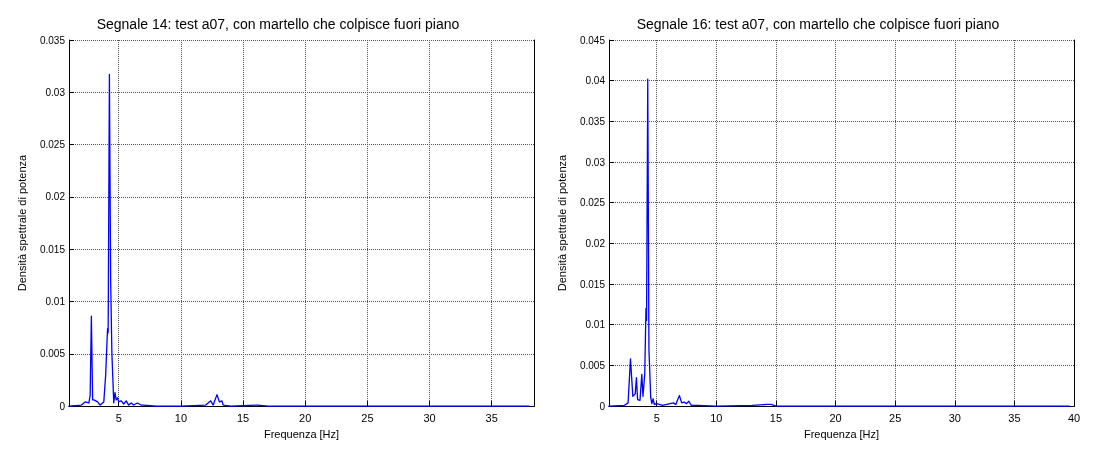  What do you see at coordinates (592, 40) in the screenshot?
I see `y-tick-label: 0.045` at bounding box center [592, 40].